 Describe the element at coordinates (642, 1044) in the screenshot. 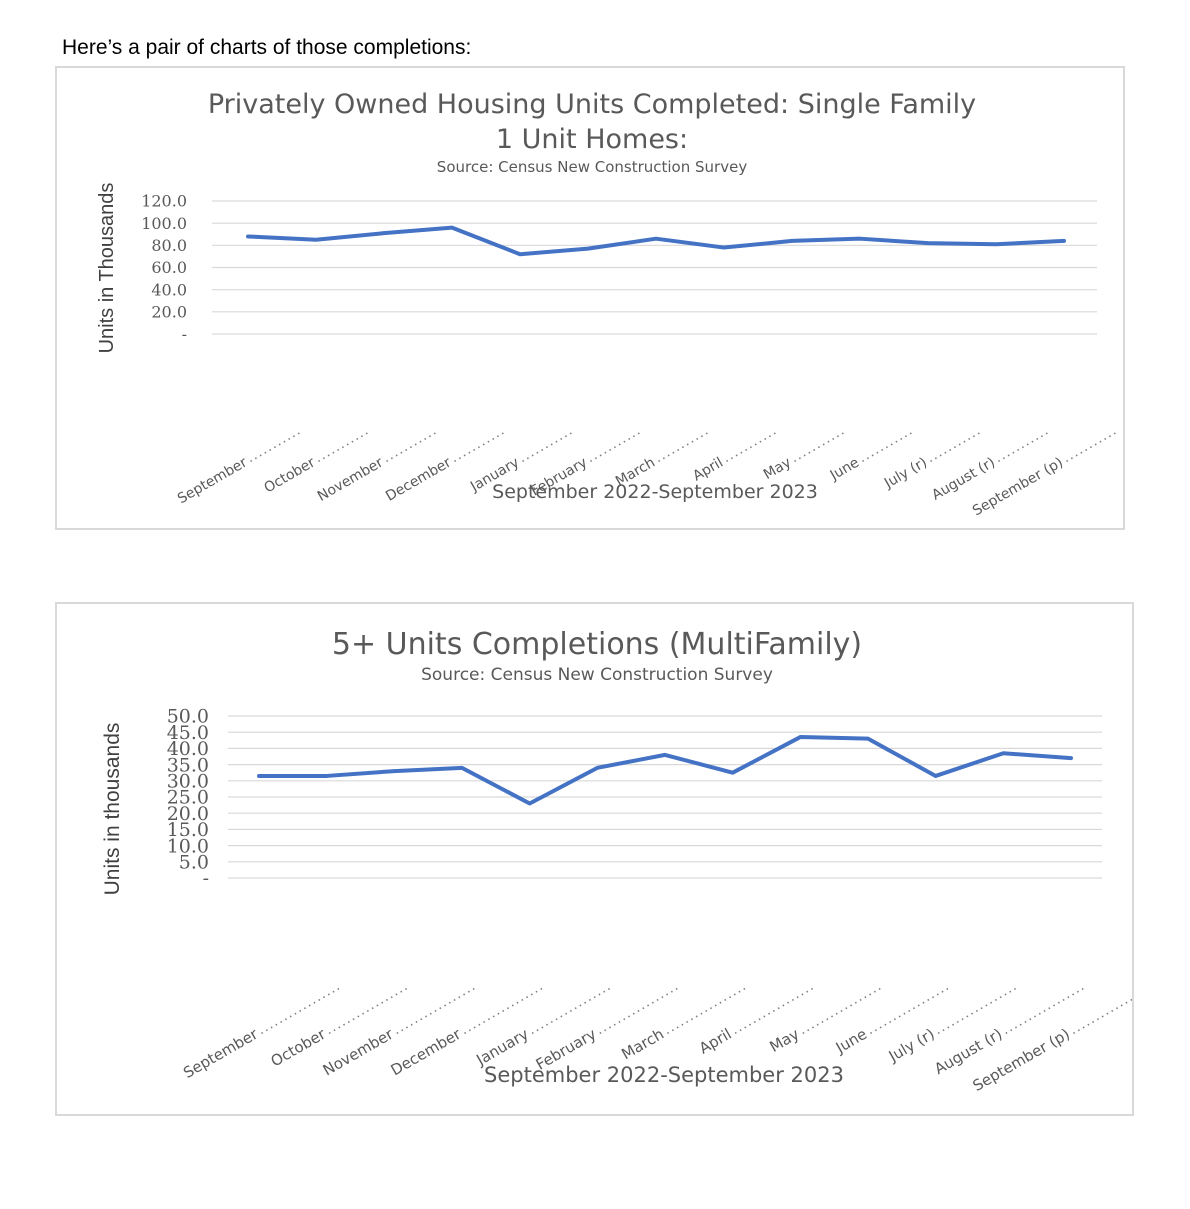

I see `svg-text: March` at that location.